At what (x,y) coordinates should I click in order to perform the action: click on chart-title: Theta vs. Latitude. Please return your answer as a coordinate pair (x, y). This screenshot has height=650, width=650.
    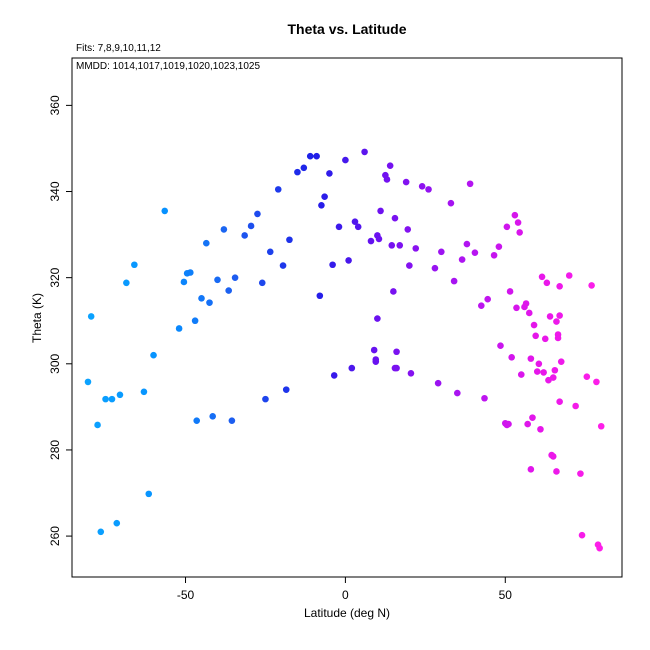
    Looking at the image, I should click on (346, 29).